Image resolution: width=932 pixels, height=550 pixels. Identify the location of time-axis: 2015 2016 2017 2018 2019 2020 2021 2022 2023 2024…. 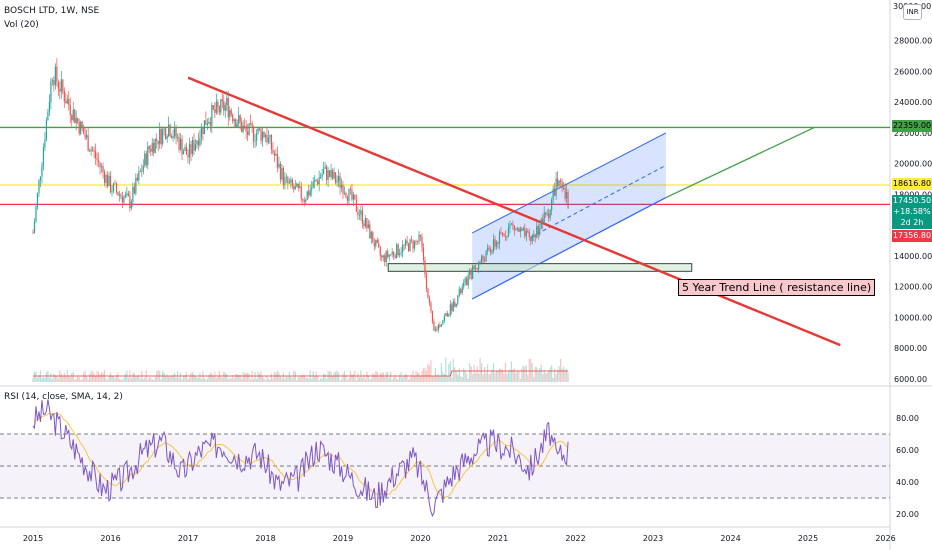
(459, 538).